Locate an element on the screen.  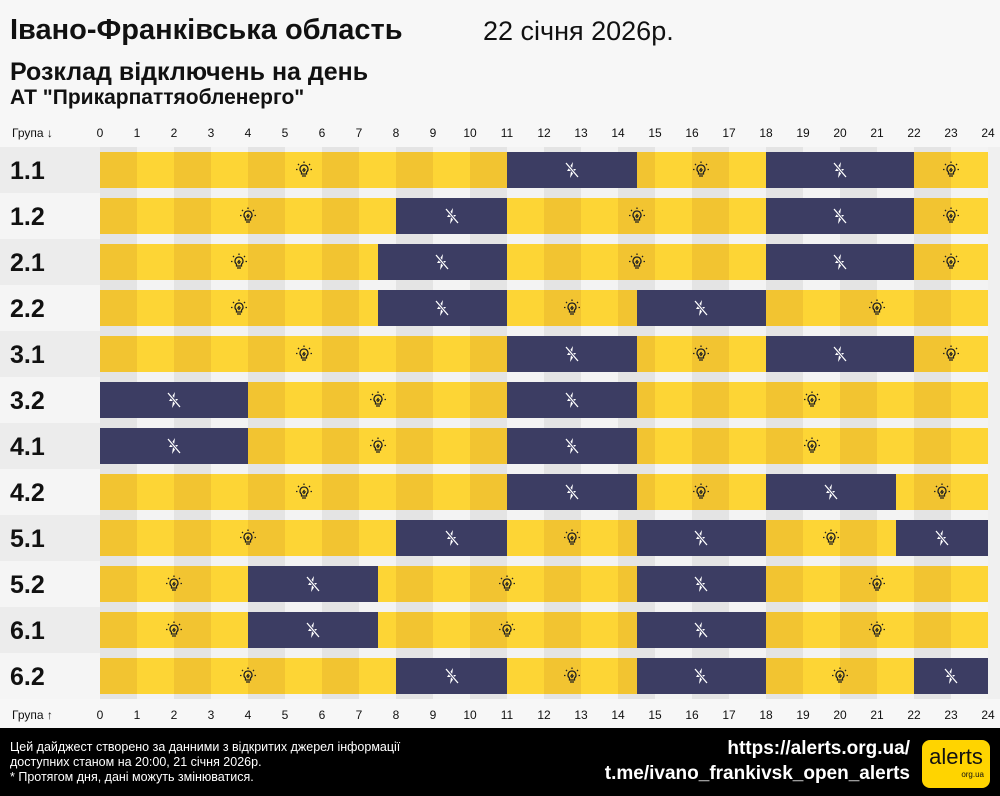
alerts-logo: alerts org.ua is located at coordinates (956, 764).